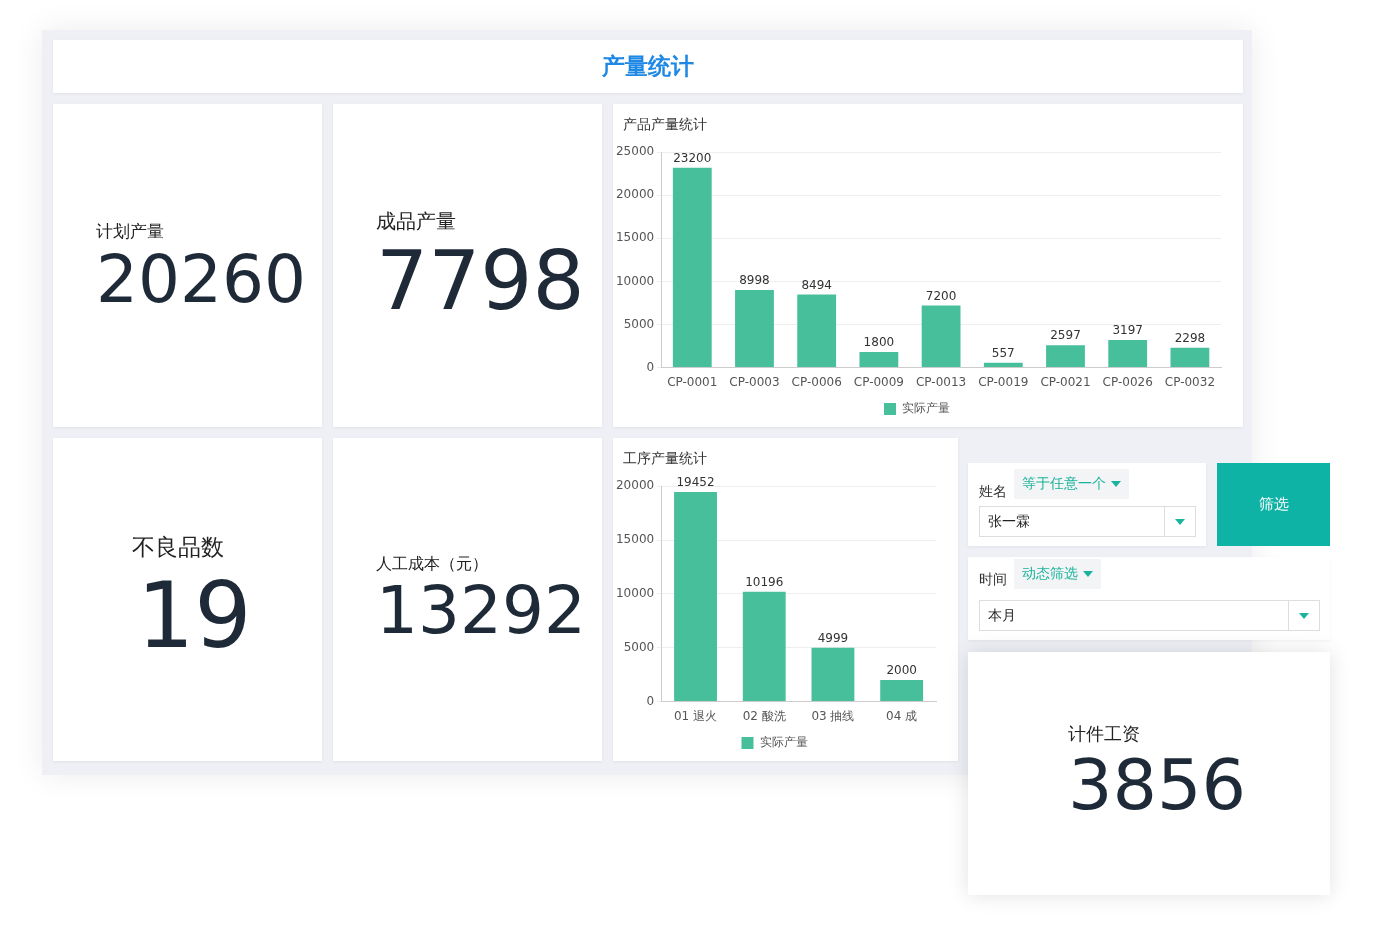 This screenshot has height=952, width=1380. I want to click on text: 产量统计, so click(648, 66).